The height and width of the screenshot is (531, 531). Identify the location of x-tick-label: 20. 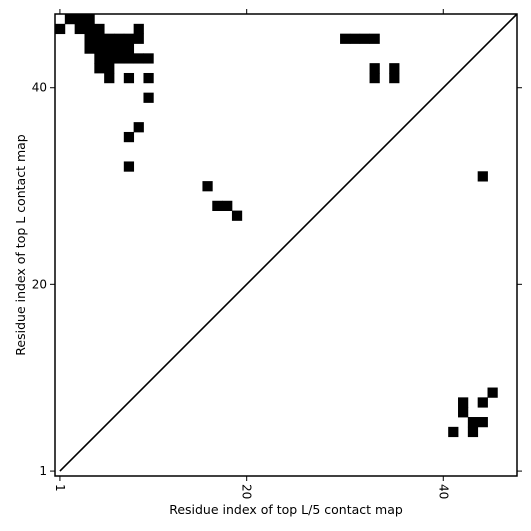
(247, 491).